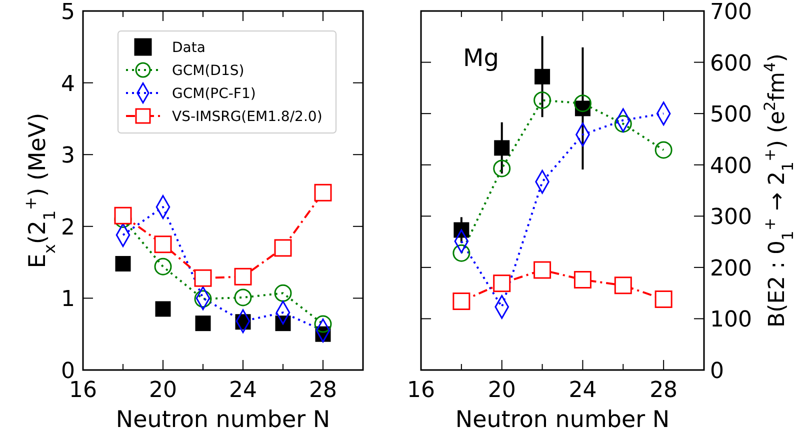 This screenshot has width=808, height=437. Describe the element at coordinates (731, 320) in the screenshot. I see `y2-tick-label: 100` at that location.